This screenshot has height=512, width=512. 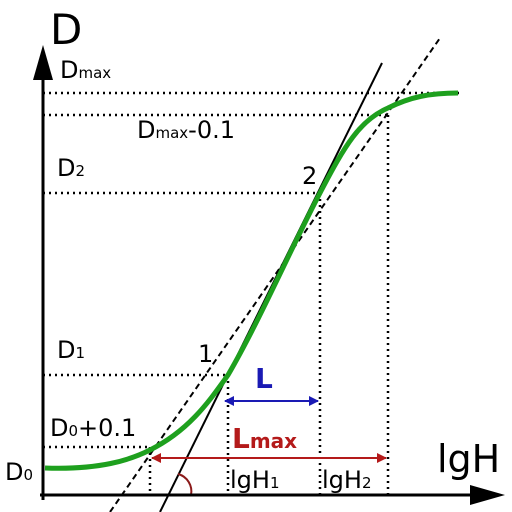 I want to click on x-axis-label: lgH, so click(x=468, y=459).